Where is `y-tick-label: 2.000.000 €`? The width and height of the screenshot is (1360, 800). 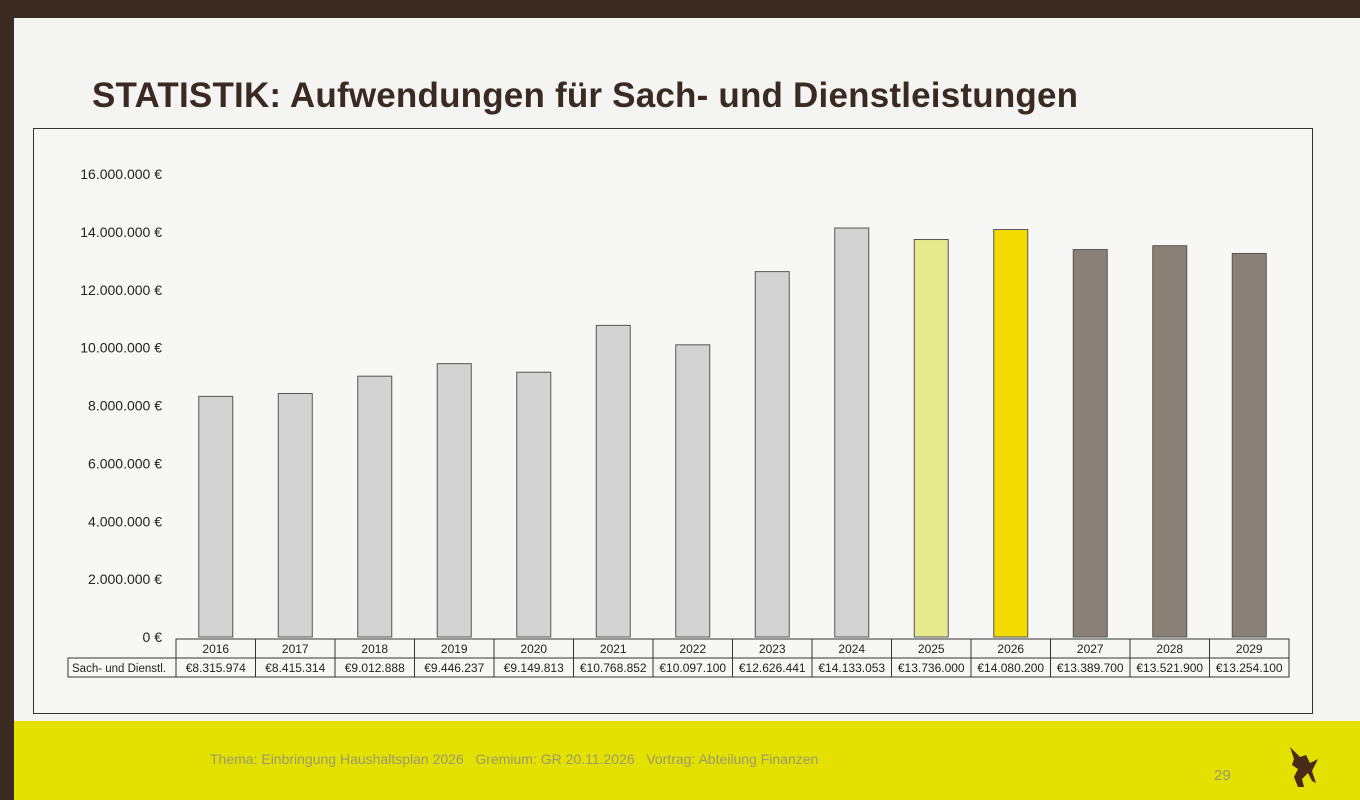 y-tick-label: 2.000.000 € is located at coordinates (125, 579).